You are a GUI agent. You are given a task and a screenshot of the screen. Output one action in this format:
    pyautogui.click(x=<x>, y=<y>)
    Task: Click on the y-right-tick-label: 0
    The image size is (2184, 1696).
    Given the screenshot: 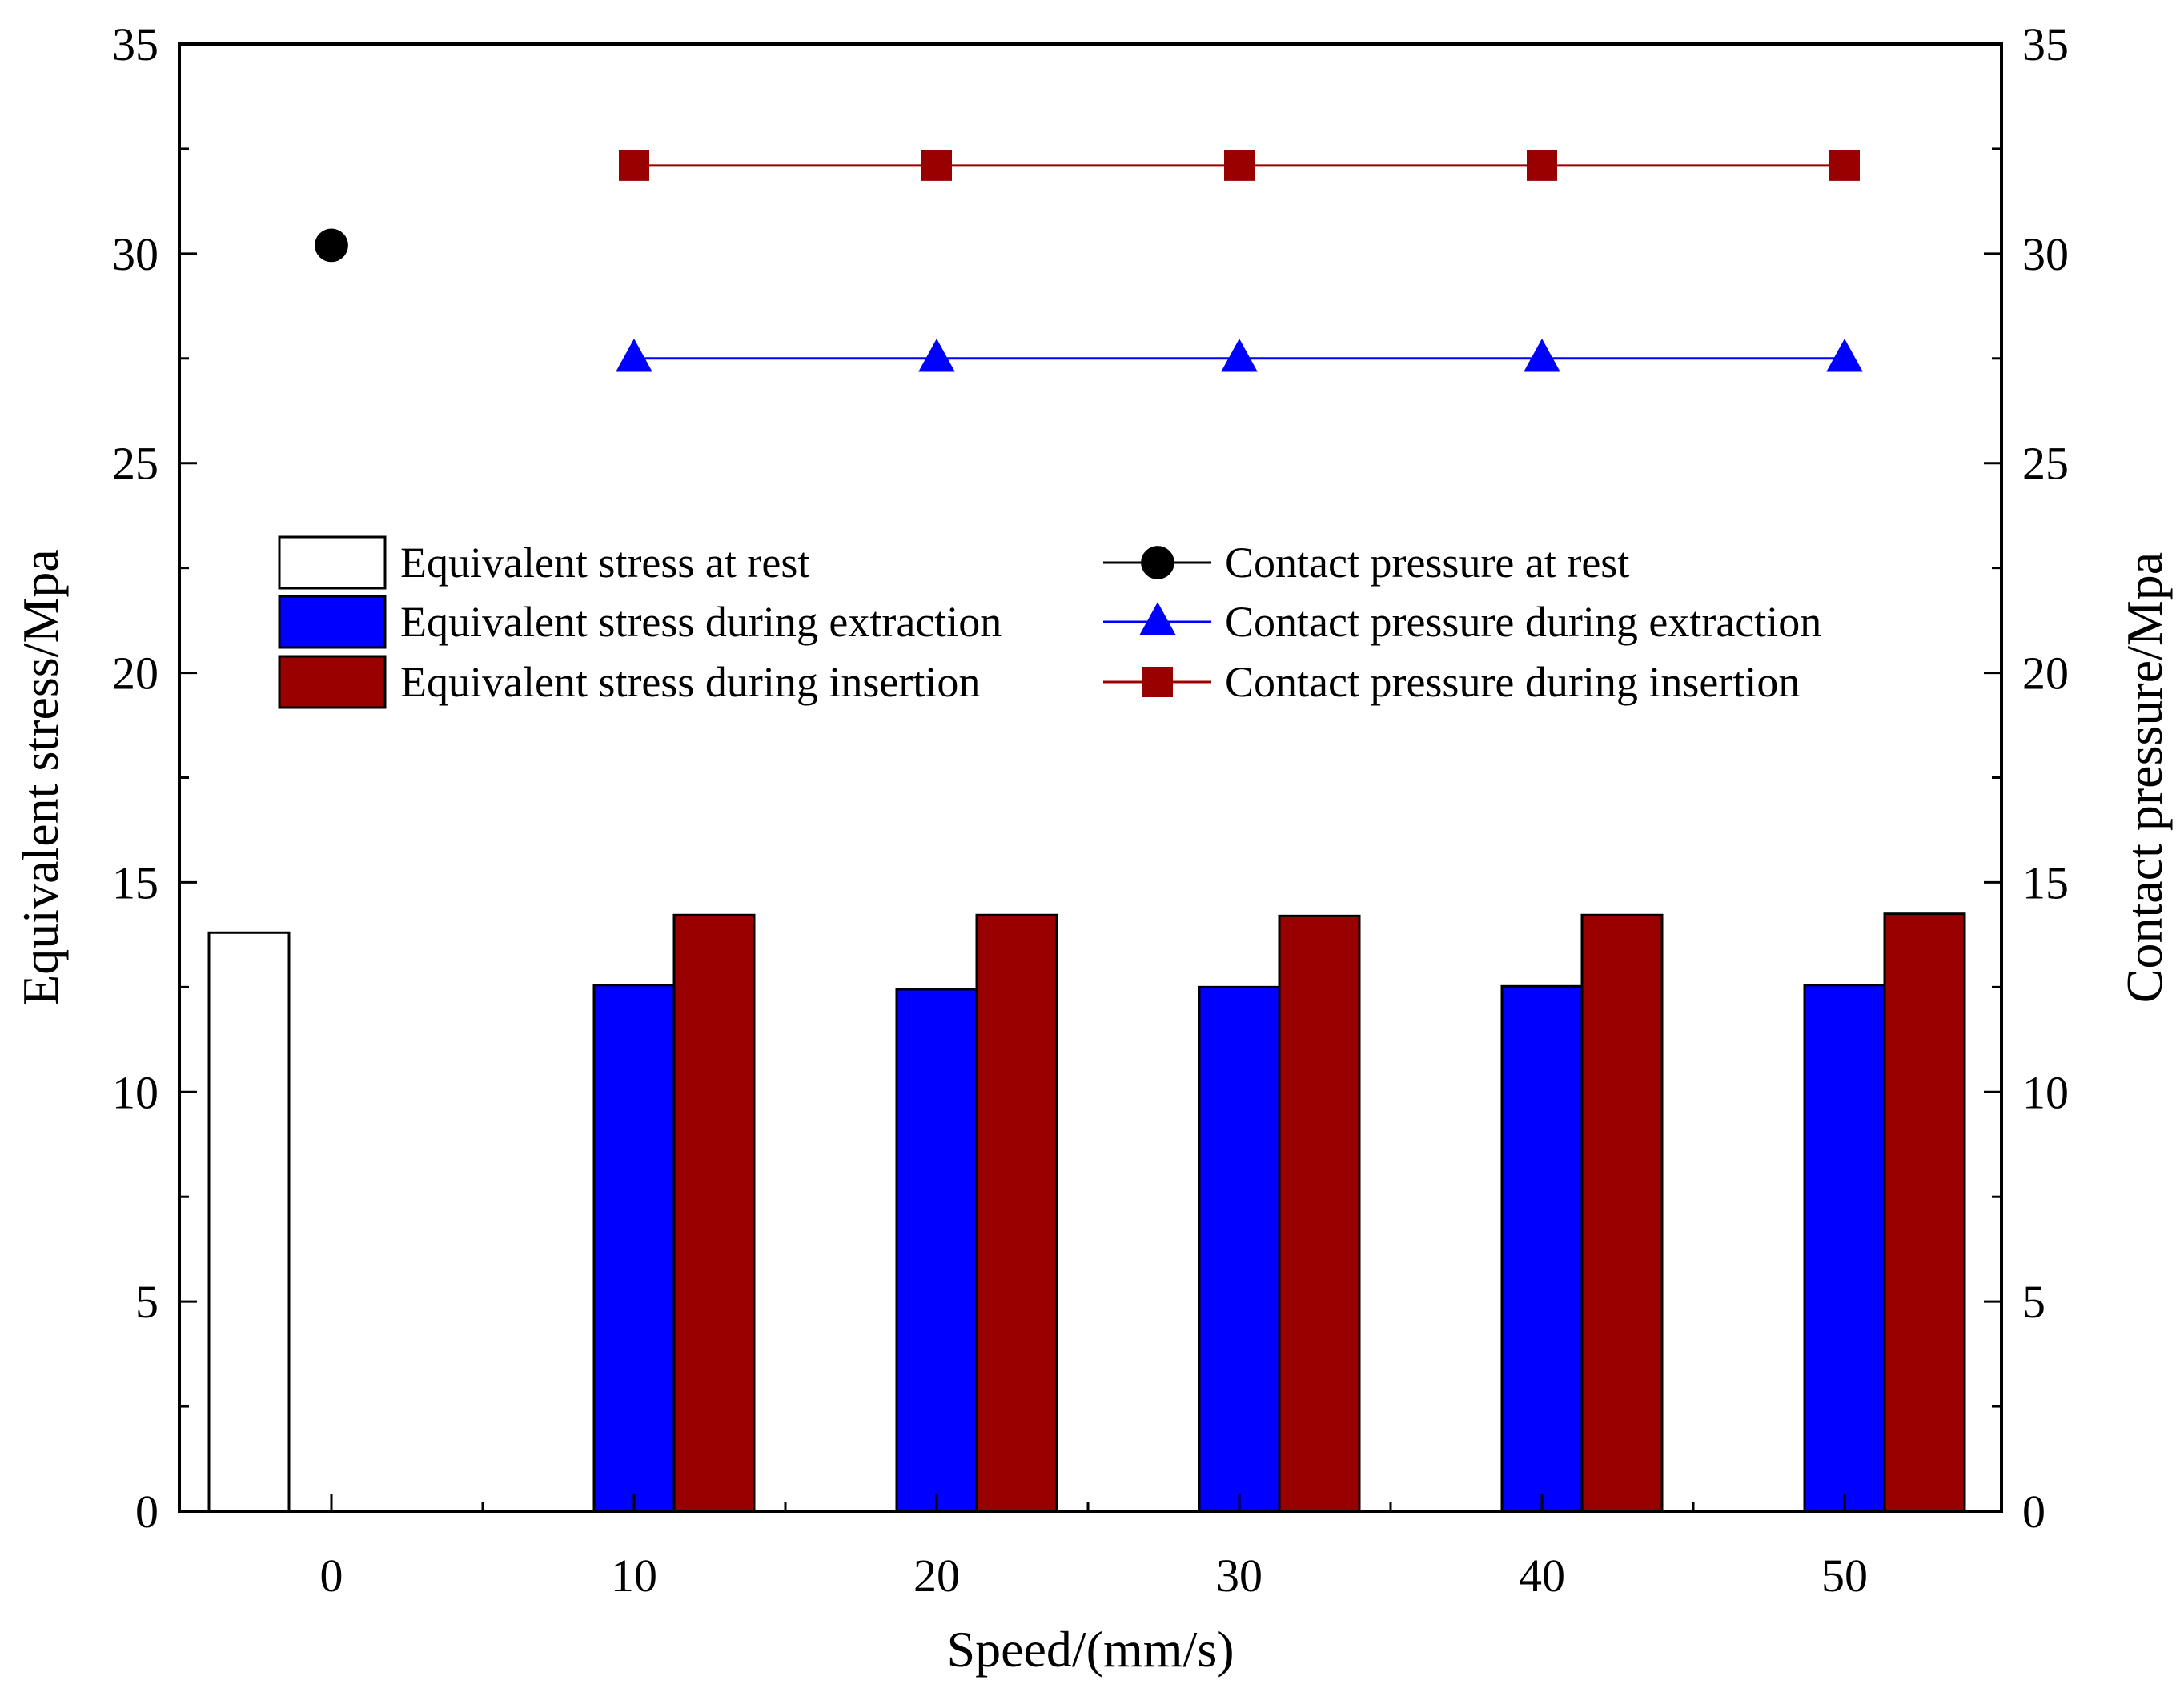 What is the action you would take?
    pyautogui.click(x=2033, y=1512)
    